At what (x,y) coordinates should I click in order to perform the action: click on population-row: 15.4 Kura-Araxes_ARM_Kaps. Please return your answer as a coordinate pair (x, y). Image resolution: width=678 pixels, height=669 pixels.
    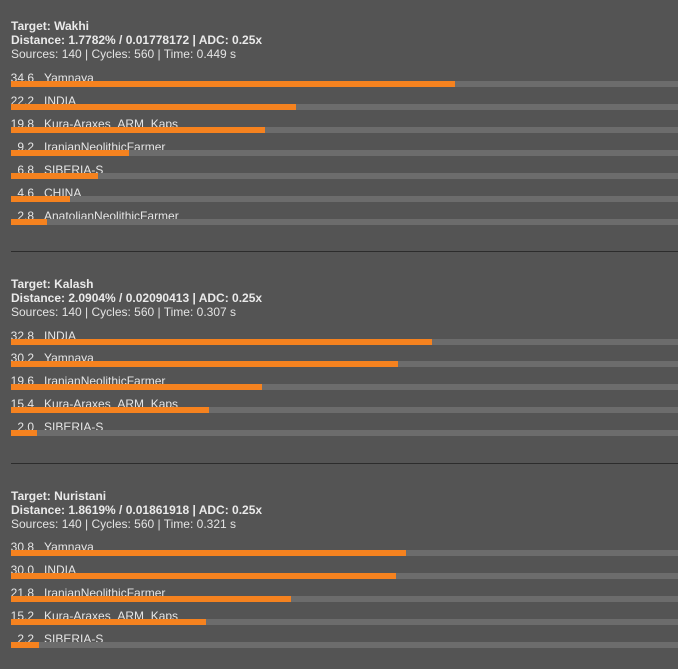
    Looking at the image, I should click on (339, 408).